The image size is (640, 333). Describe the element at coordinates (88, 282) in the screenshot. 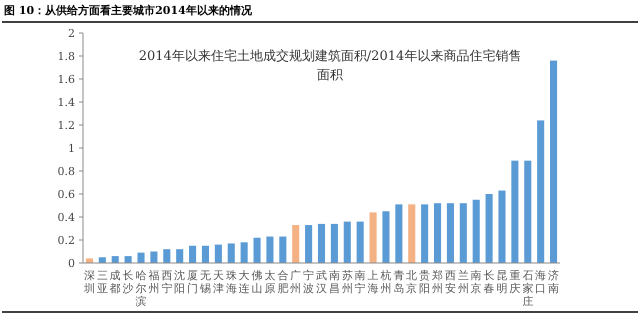

I see `x-tick-label: 深圳` at that location.